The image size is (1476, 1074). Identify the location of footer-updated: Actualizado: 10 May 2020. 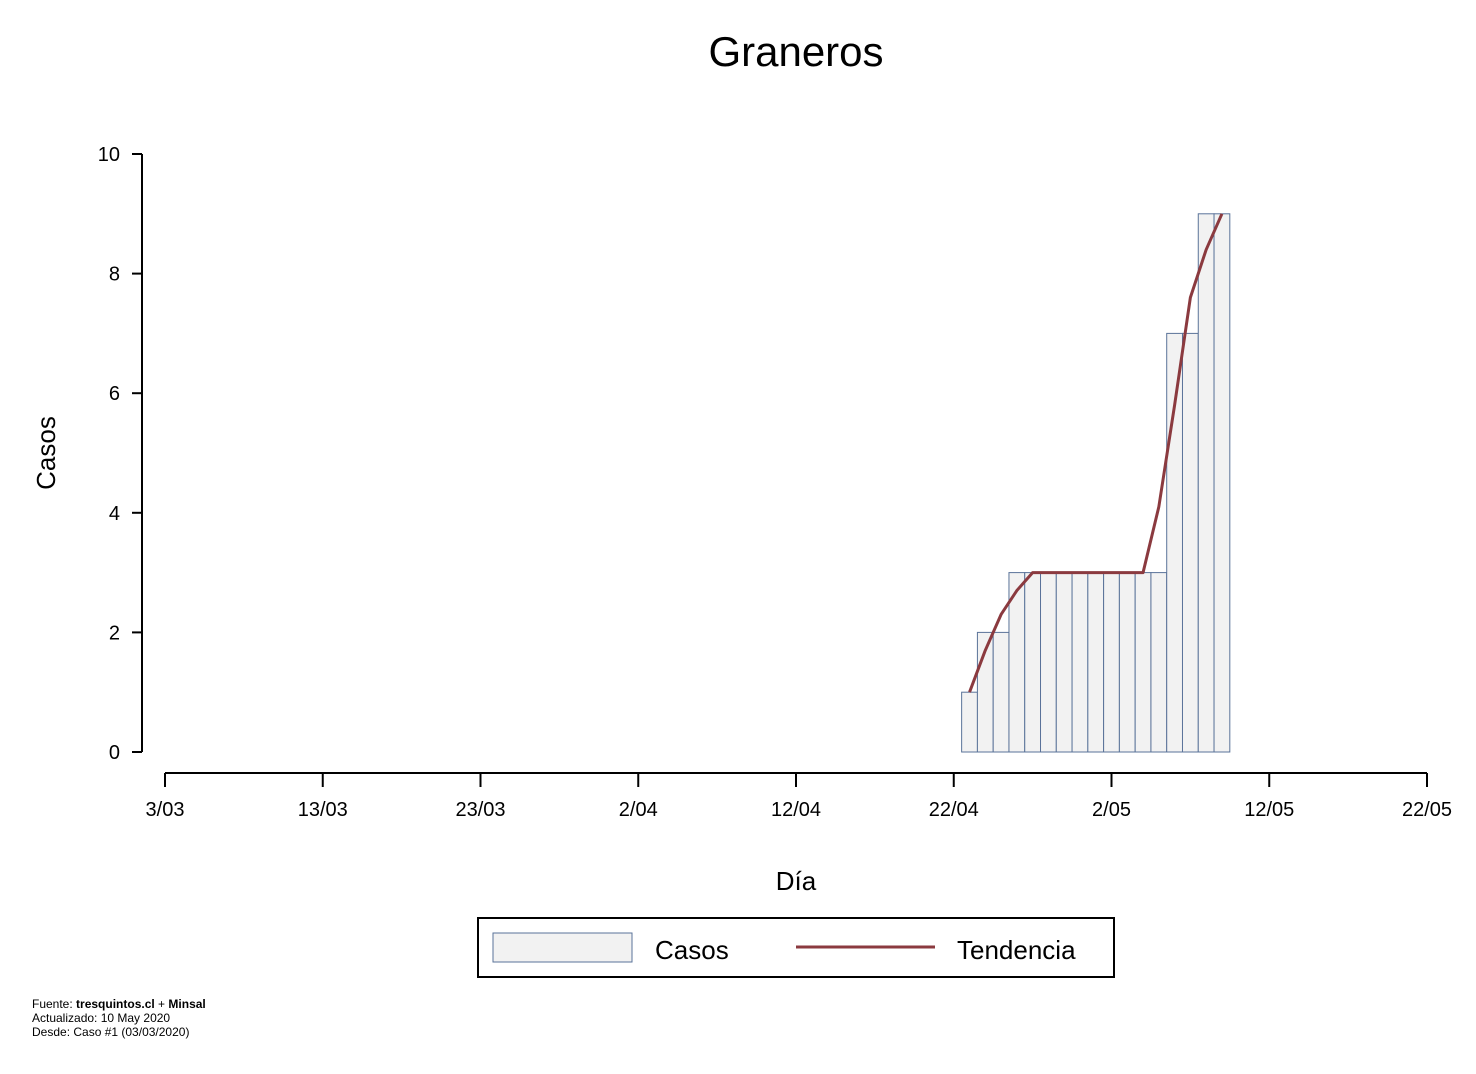
(101, 1018).